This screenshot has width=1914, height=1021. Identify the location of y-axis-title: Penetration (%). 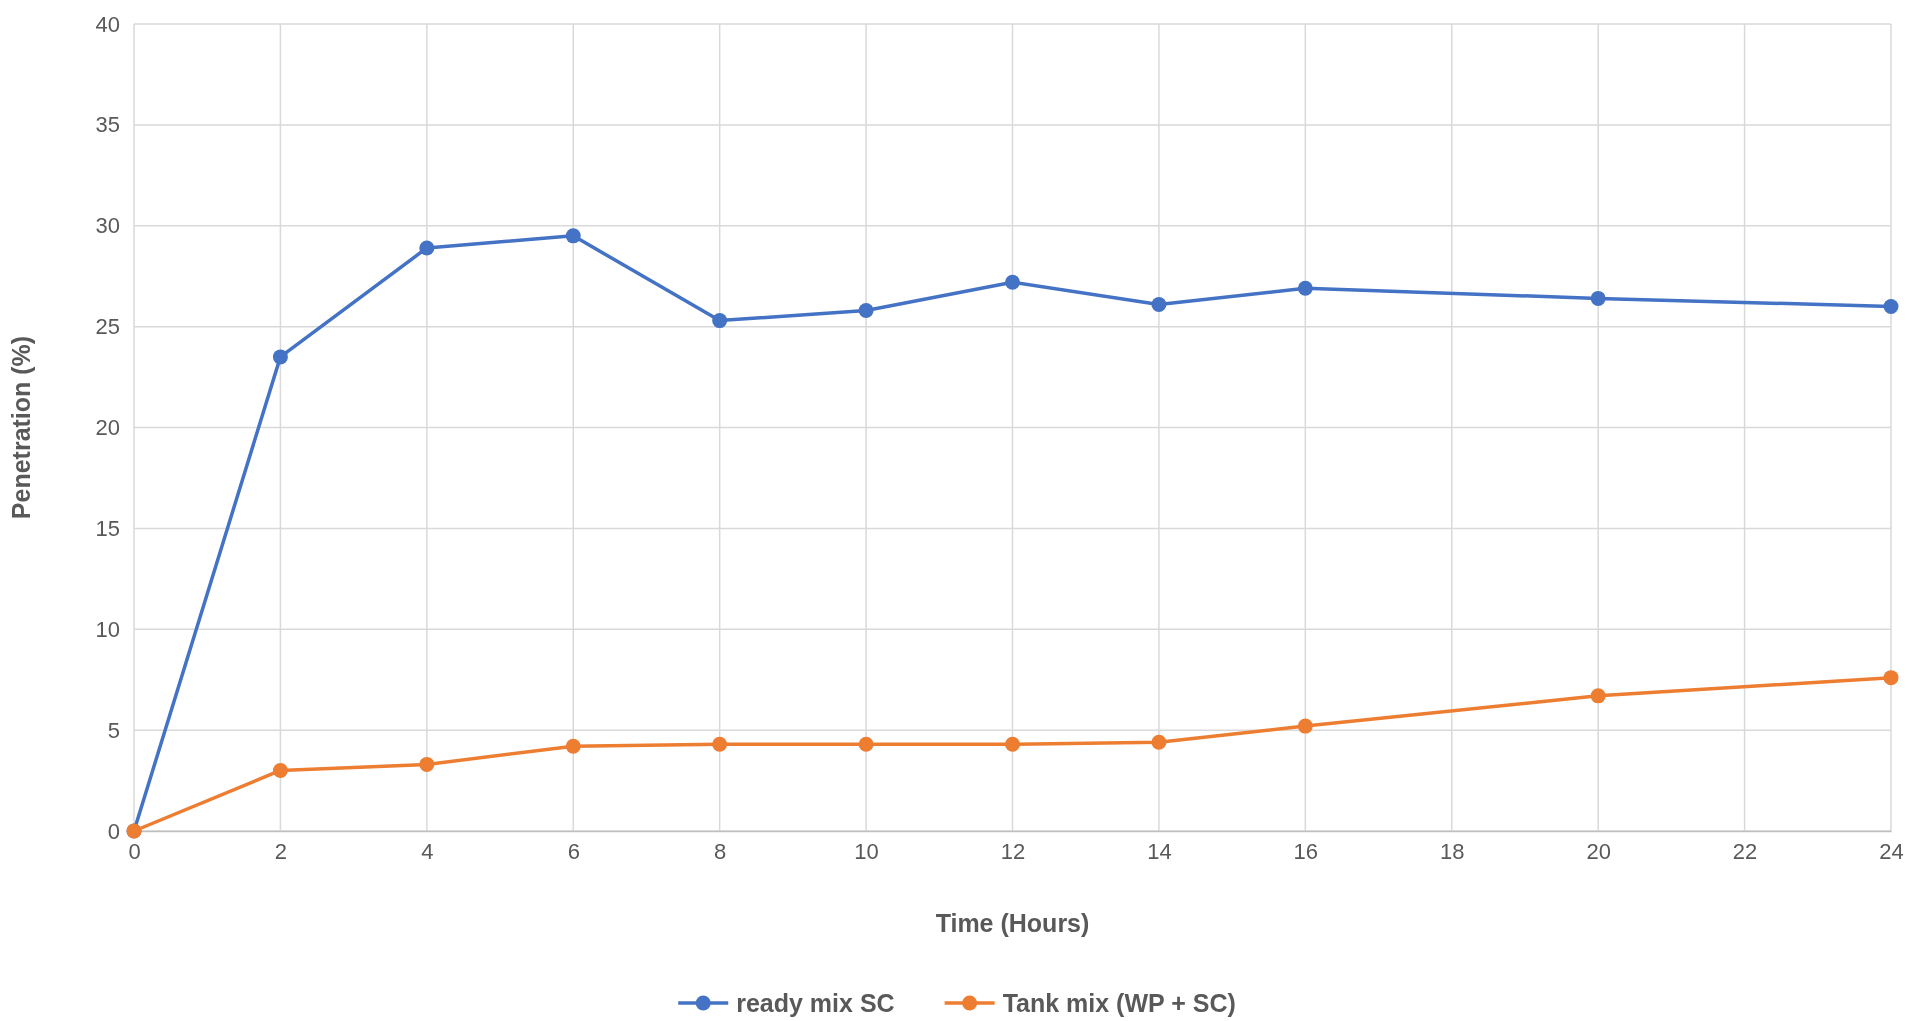
(21, 427).